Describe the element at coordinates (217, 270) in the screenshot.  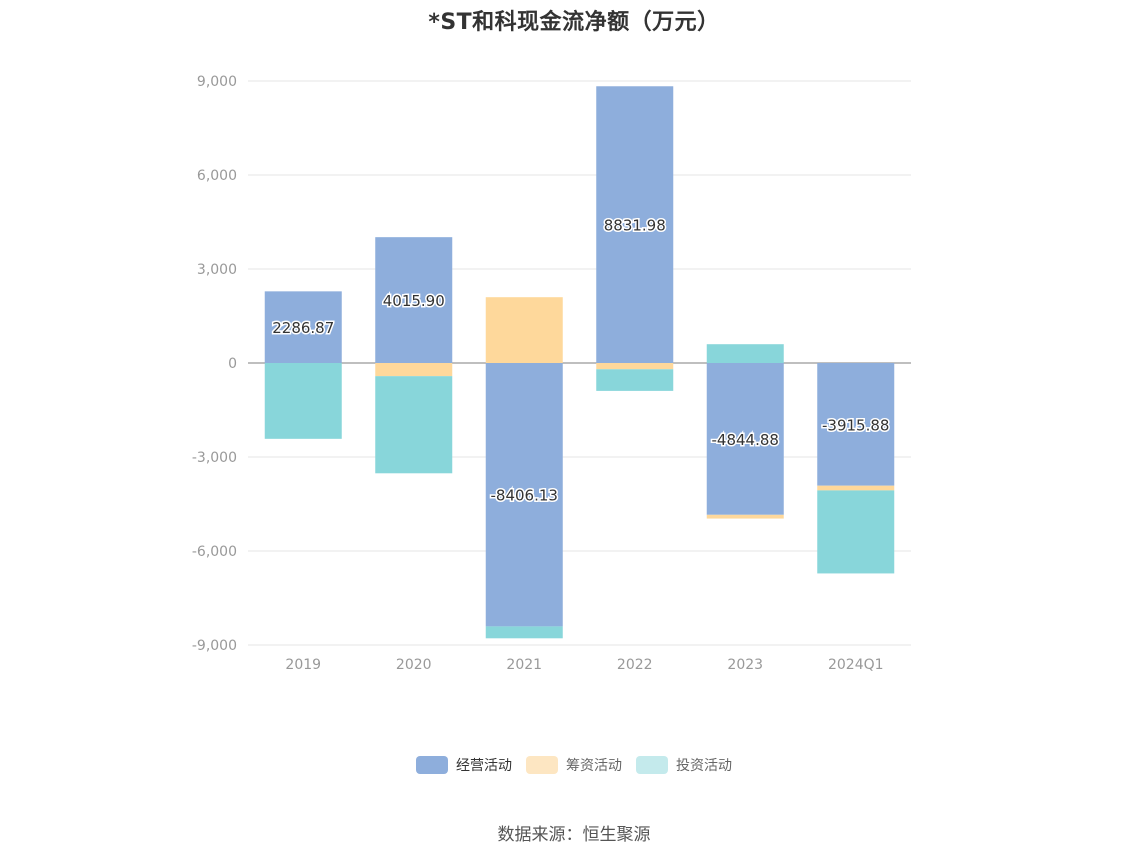
I see `y-tick-label: 3,000` at that location.